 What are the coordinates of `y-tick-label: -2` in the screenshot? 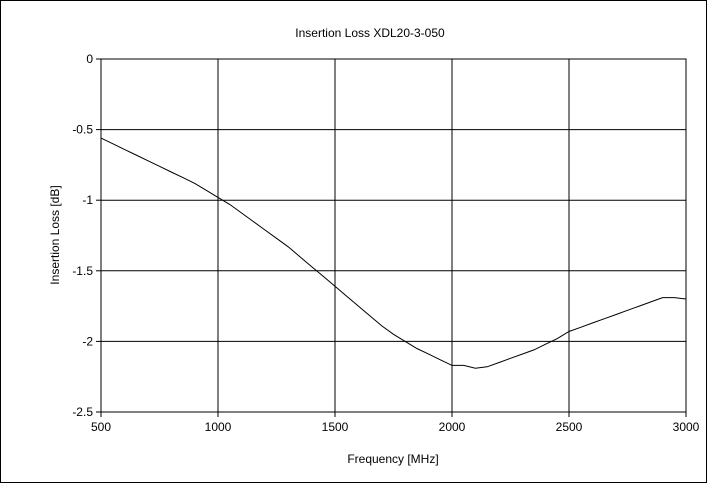 It's located at (87, 341).